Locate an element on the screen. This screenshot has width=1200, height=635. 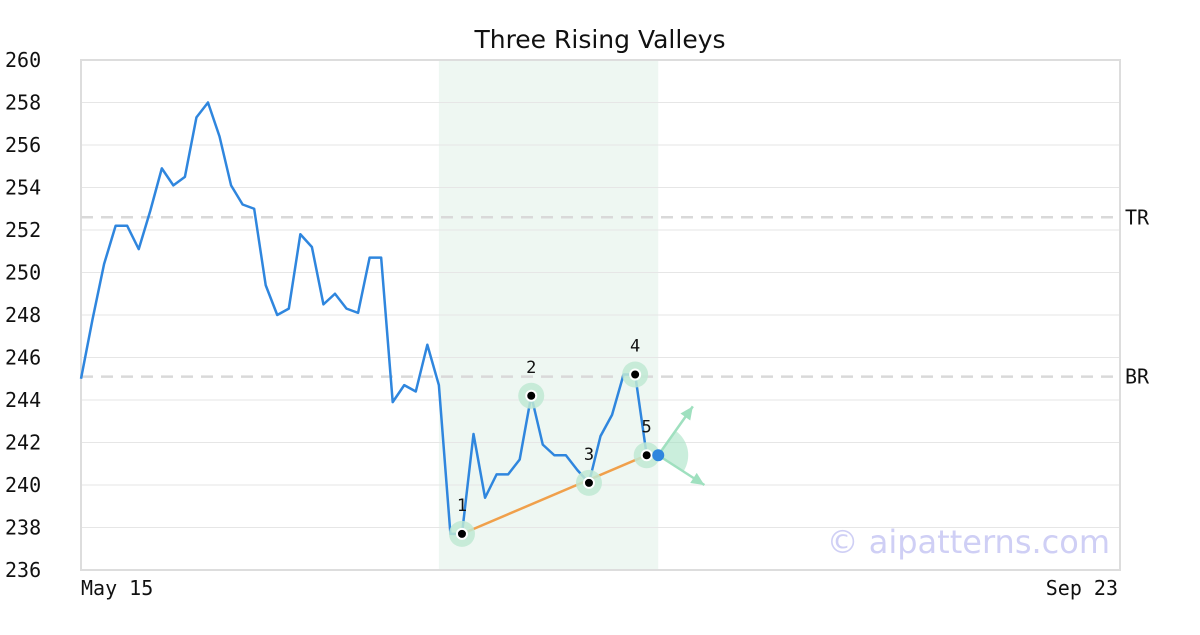
y-tick-label: 252 is located at coordinates (23, 230).